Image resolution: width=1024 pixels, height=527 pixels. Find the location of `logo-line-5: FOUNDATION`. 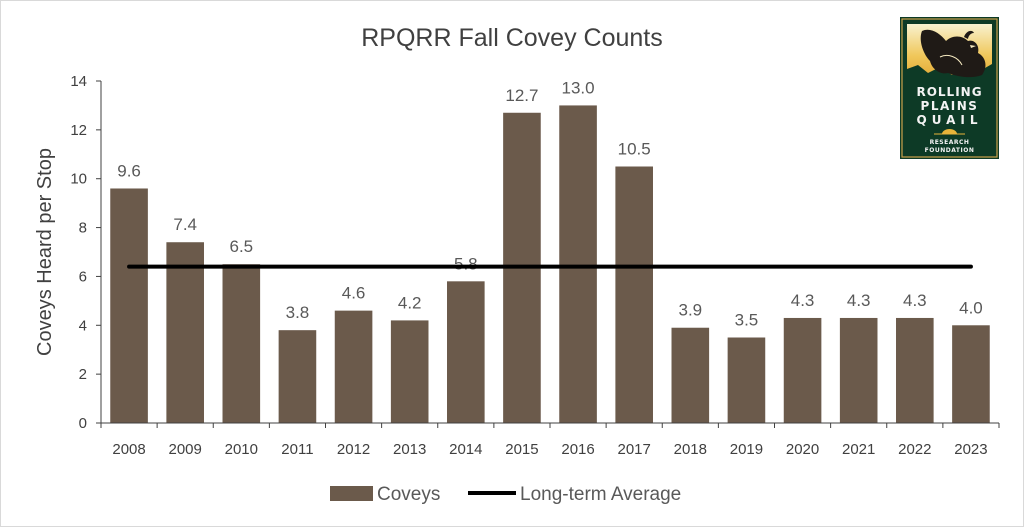

logo-line-5: FOUNDATION is located at coordinates (950, 150).